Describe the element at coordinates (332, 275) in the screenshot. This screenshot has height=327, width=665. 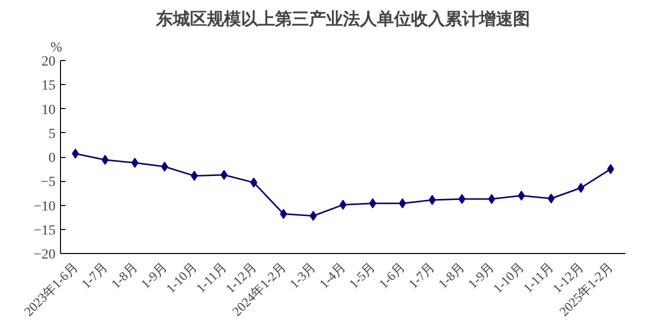
I see `x-tick-label: 1-4月` at that location.